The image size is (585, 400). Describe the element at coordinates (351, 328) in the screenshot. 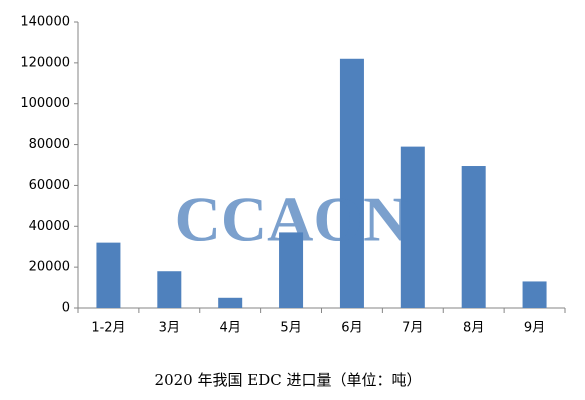

I see `x-tick-label: 6月` at that location.